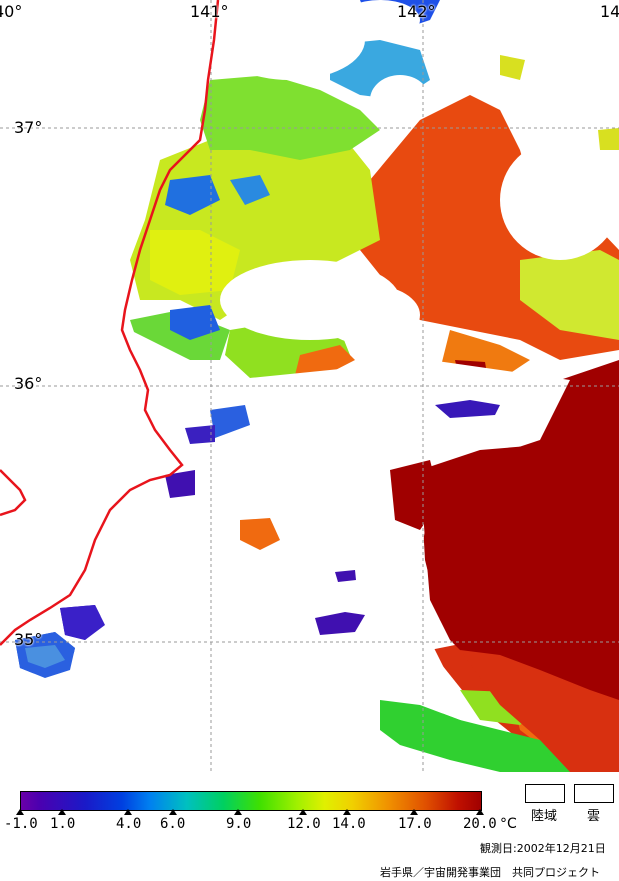 The width and height of the screenshot is (619, 881). I want to click on land-key-swatch, so click(545, 793).